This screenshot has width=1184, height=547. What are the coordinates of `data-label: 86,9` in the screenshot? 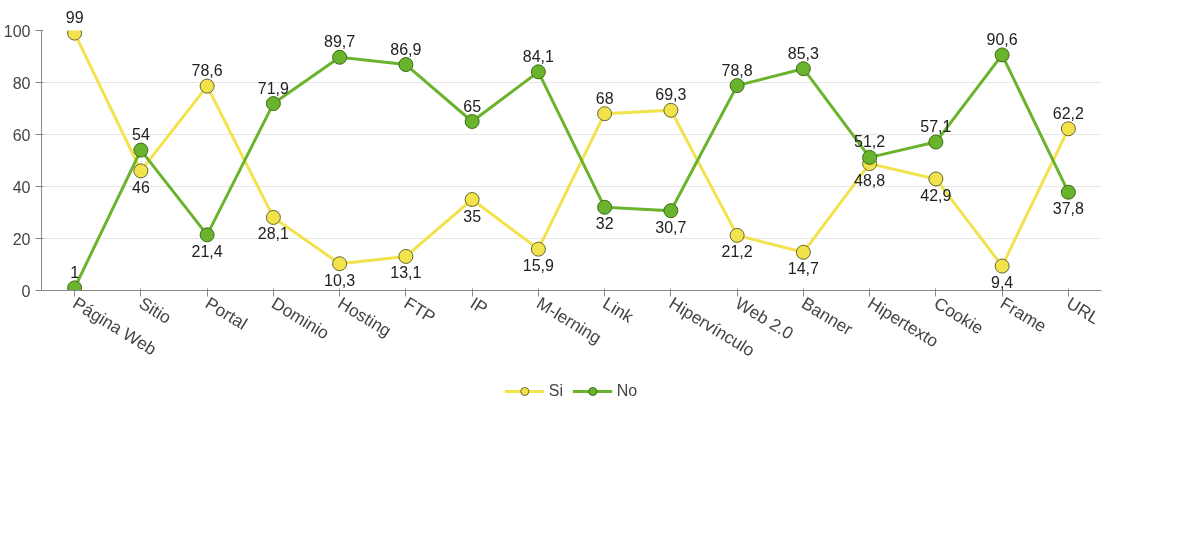 It's located at (406, 49).